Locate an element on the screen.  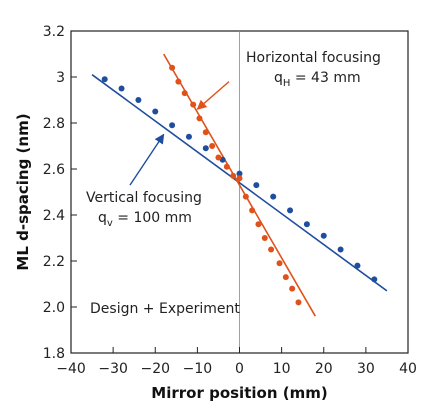
vertical-focusing-label: Vertical focusing is located at coordinates (144, 198).